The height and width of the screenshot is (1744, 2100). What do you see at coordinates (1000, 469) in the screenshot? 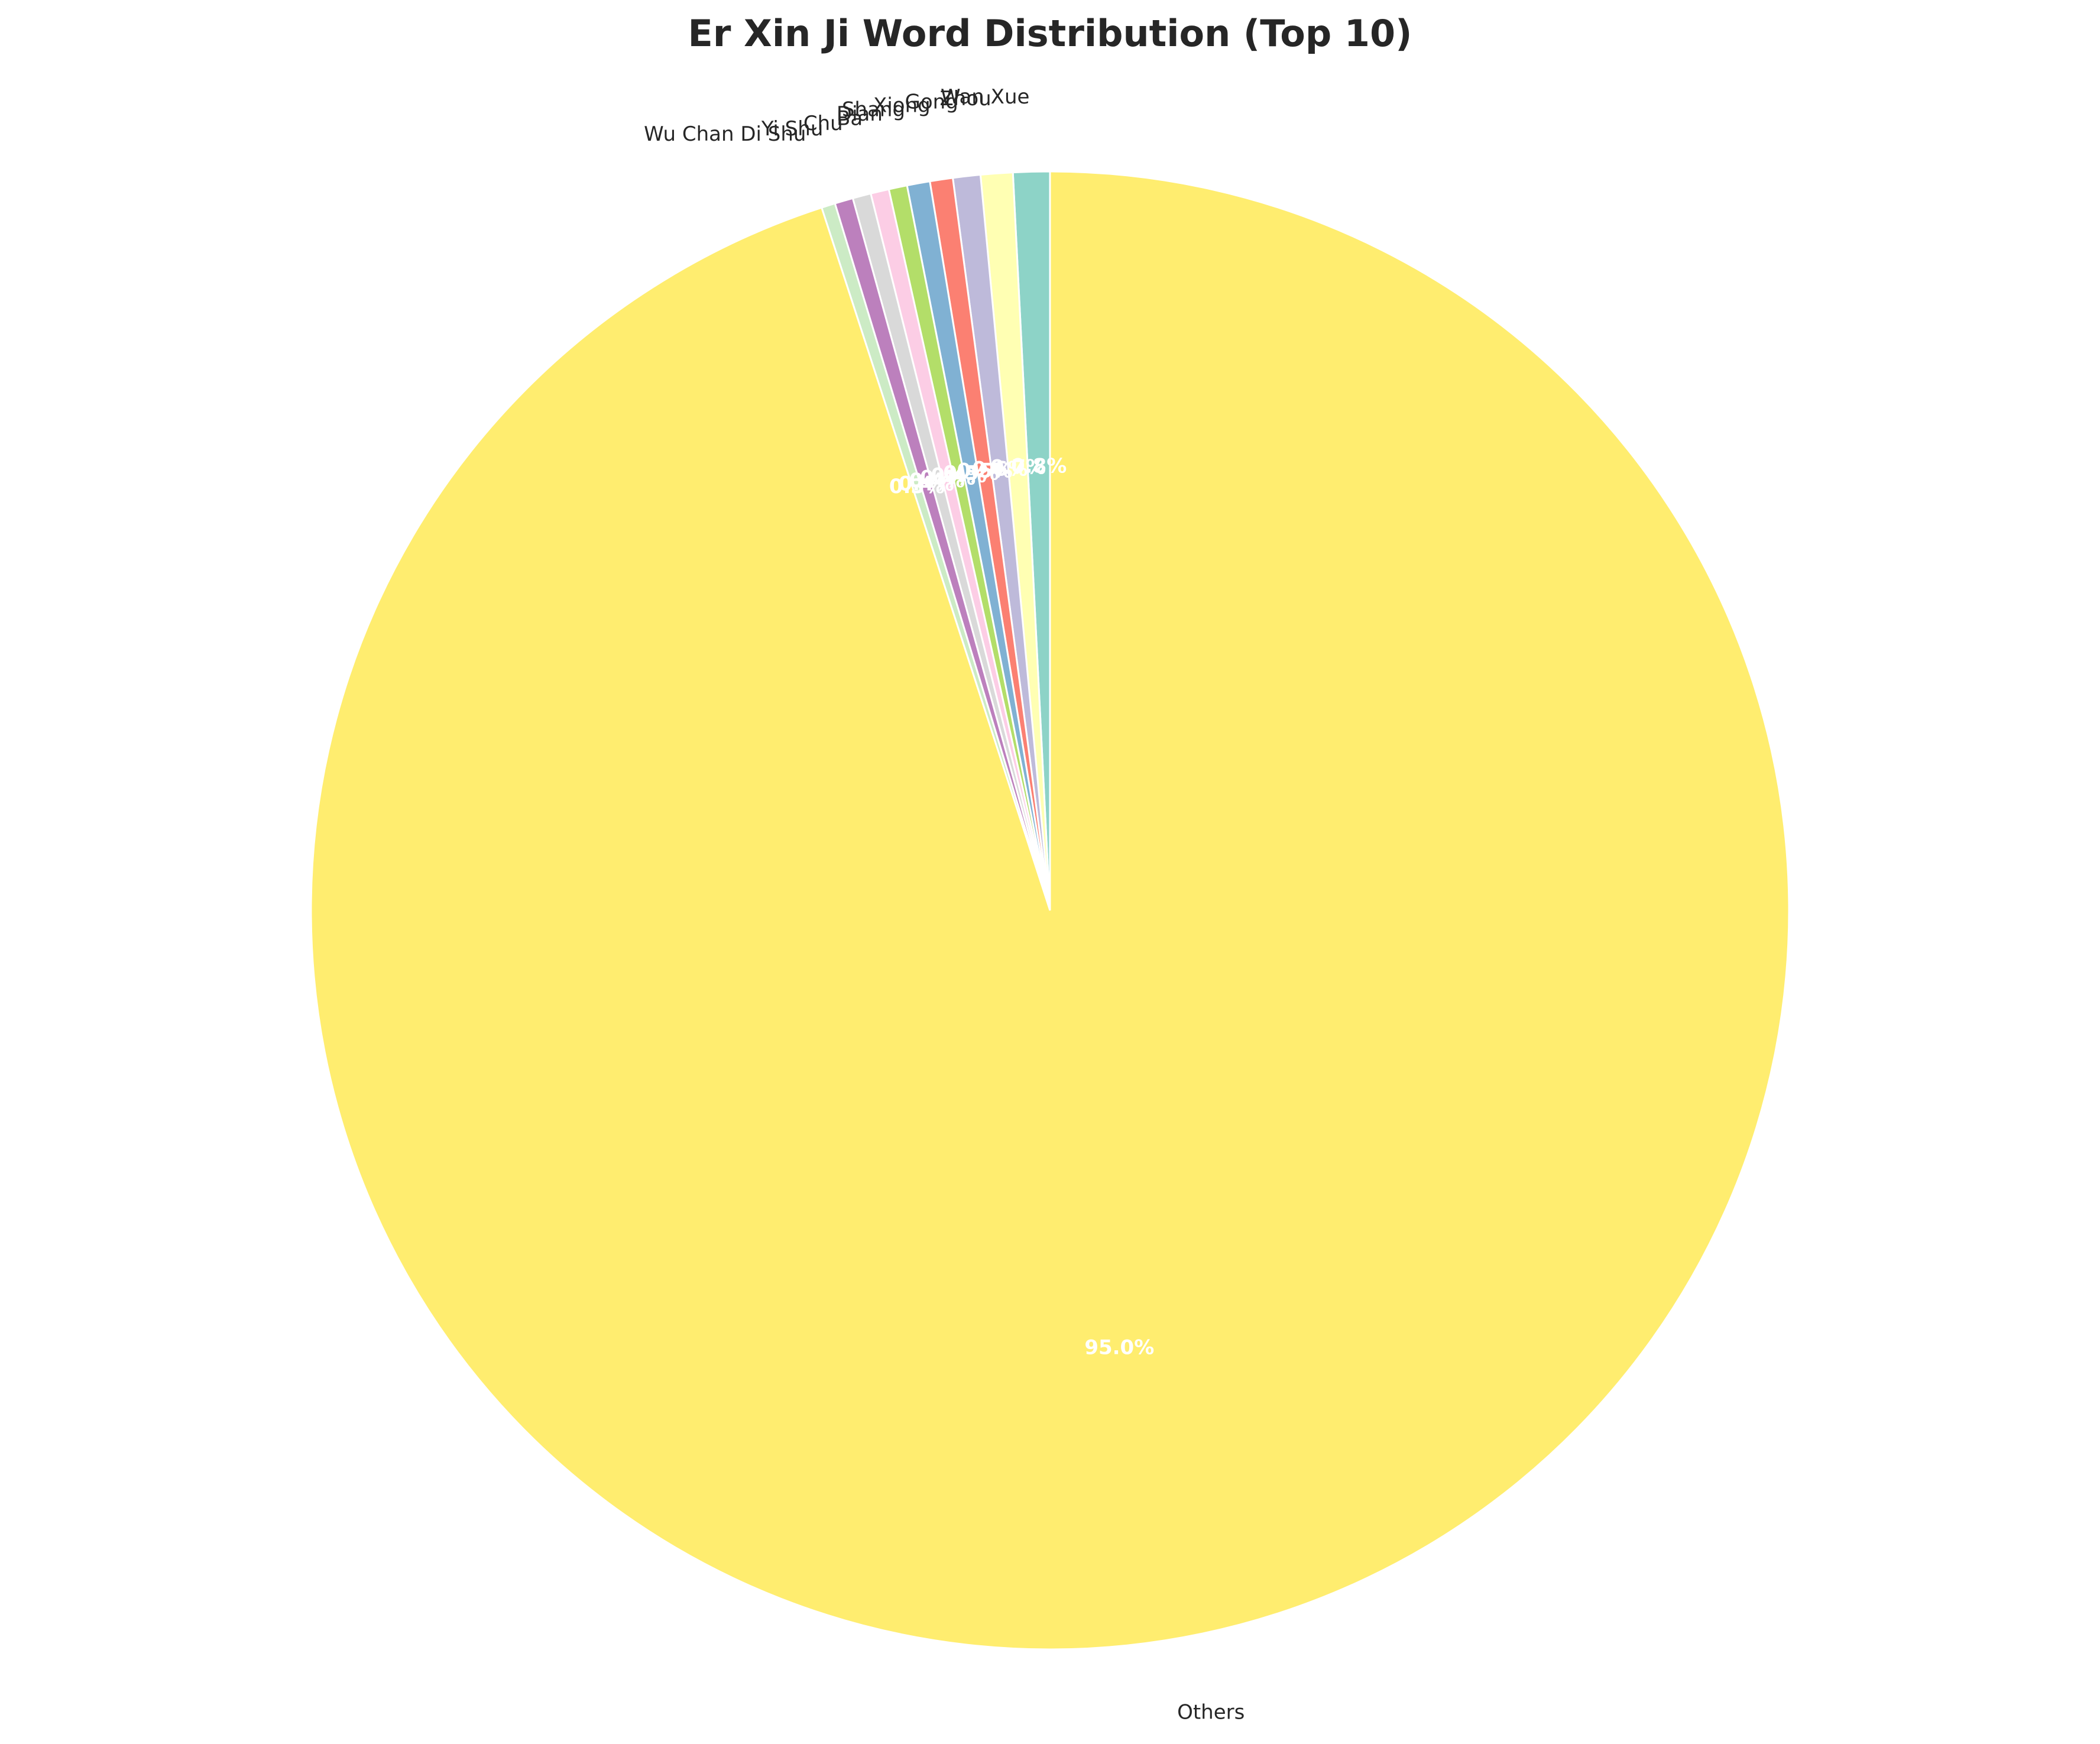
I see `pct-label-gong: 0.6%` at bounding box center [1000, 469].